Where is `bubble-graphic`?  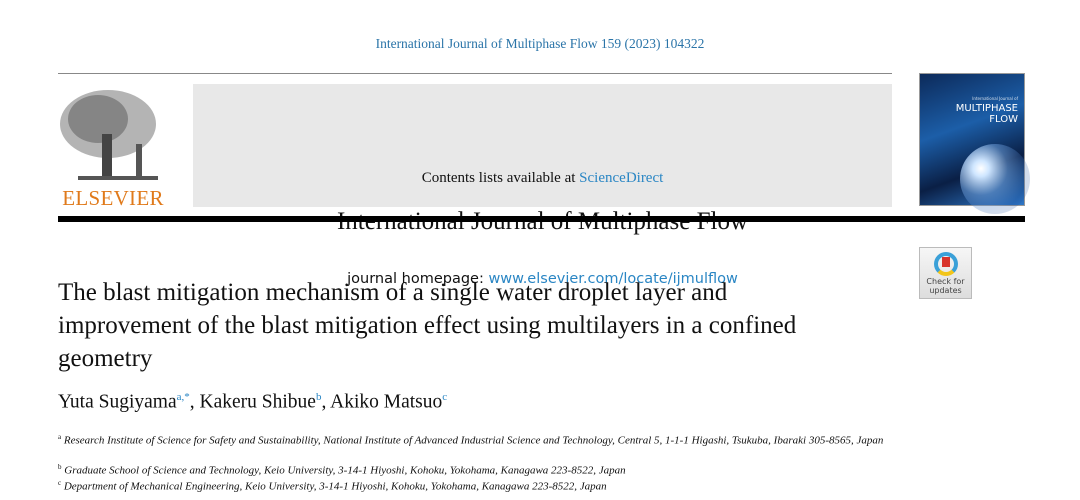 bubble-graphic is located at coordinates (995, 179).